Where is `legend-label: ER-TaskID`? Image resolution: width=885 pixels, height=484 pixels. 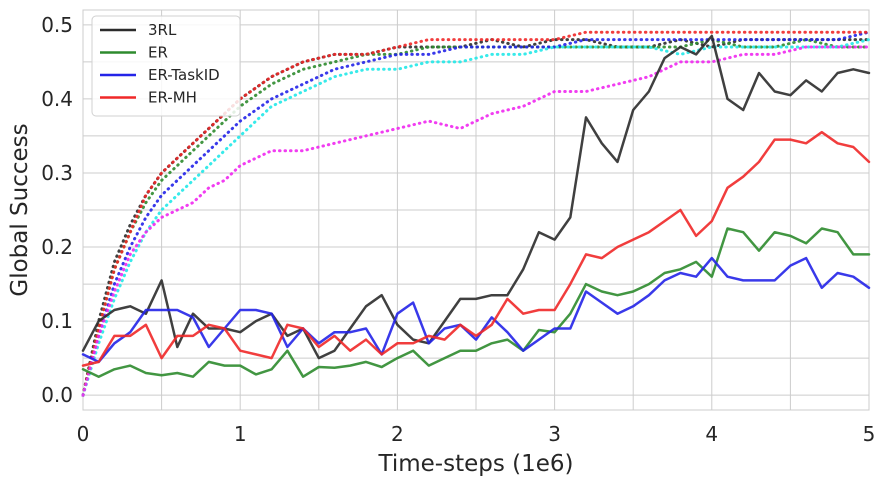 legend-label: ER-TaskID is located at coordinates (184, 75).